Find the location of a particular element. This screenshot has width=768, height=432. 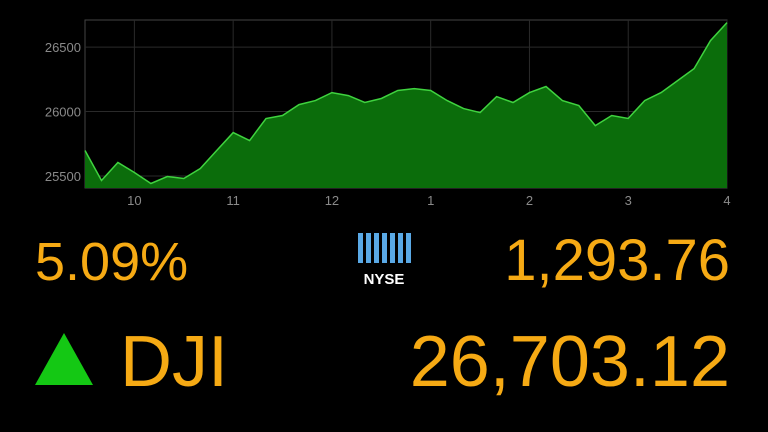

change-percent: 5.09% is located at coordinates (111, 262).